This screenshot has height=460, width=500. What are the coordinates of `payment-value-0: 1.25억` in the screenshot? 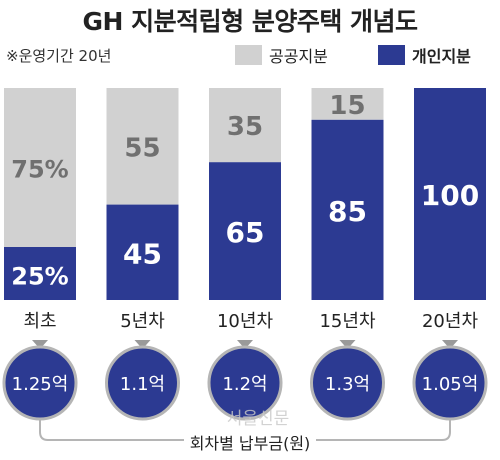 It's located at (40, 384).